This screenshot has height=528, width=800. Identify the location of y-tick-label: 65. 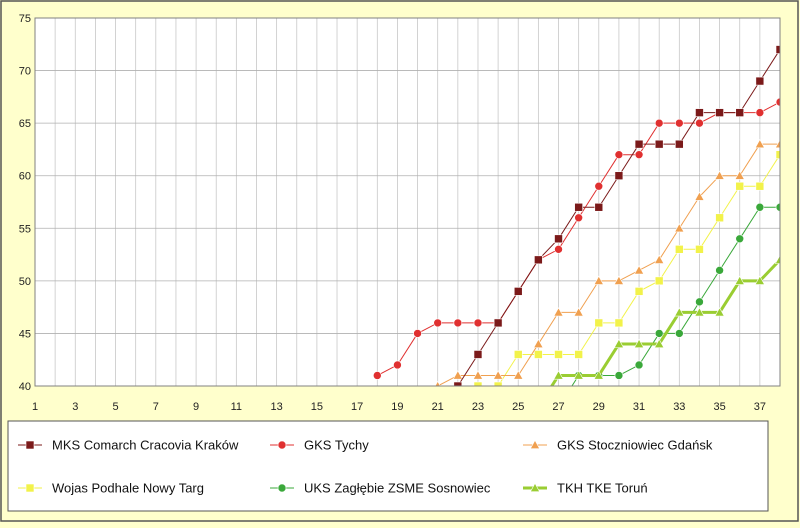
(25, 124).